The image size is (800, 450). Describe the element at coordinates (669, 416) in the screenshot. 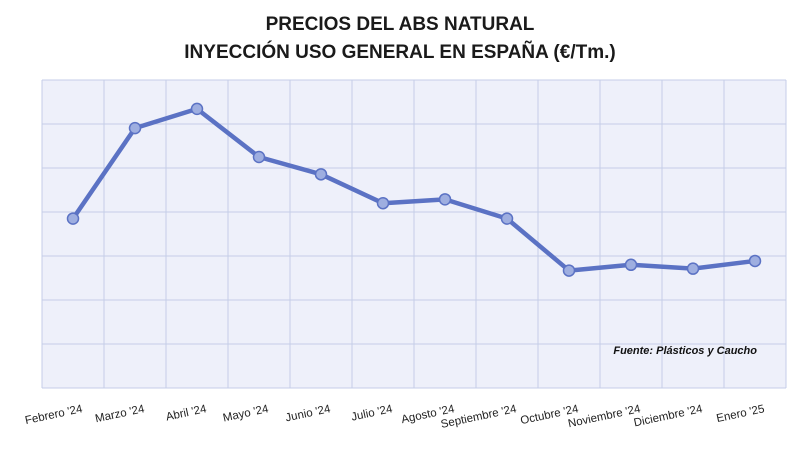

I see `x-tick-label: Diciembre '24` at that location.